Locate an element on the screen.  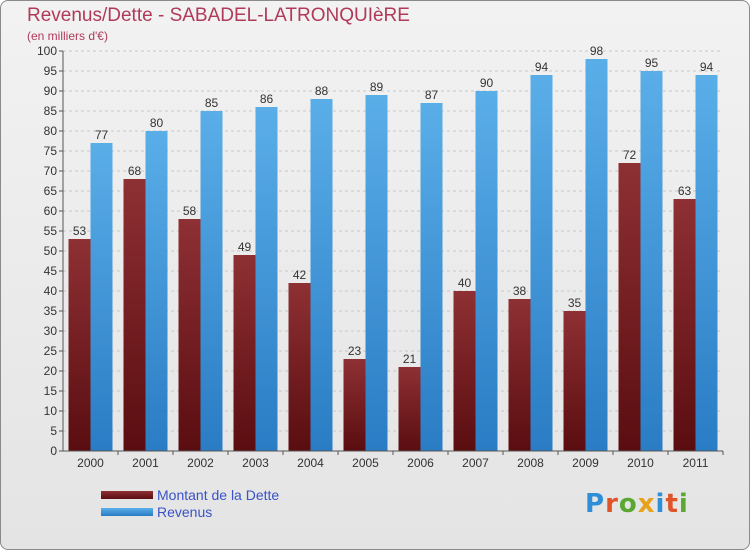
x-tick-label-2011: 2011 is located at coordinates (696, 463).